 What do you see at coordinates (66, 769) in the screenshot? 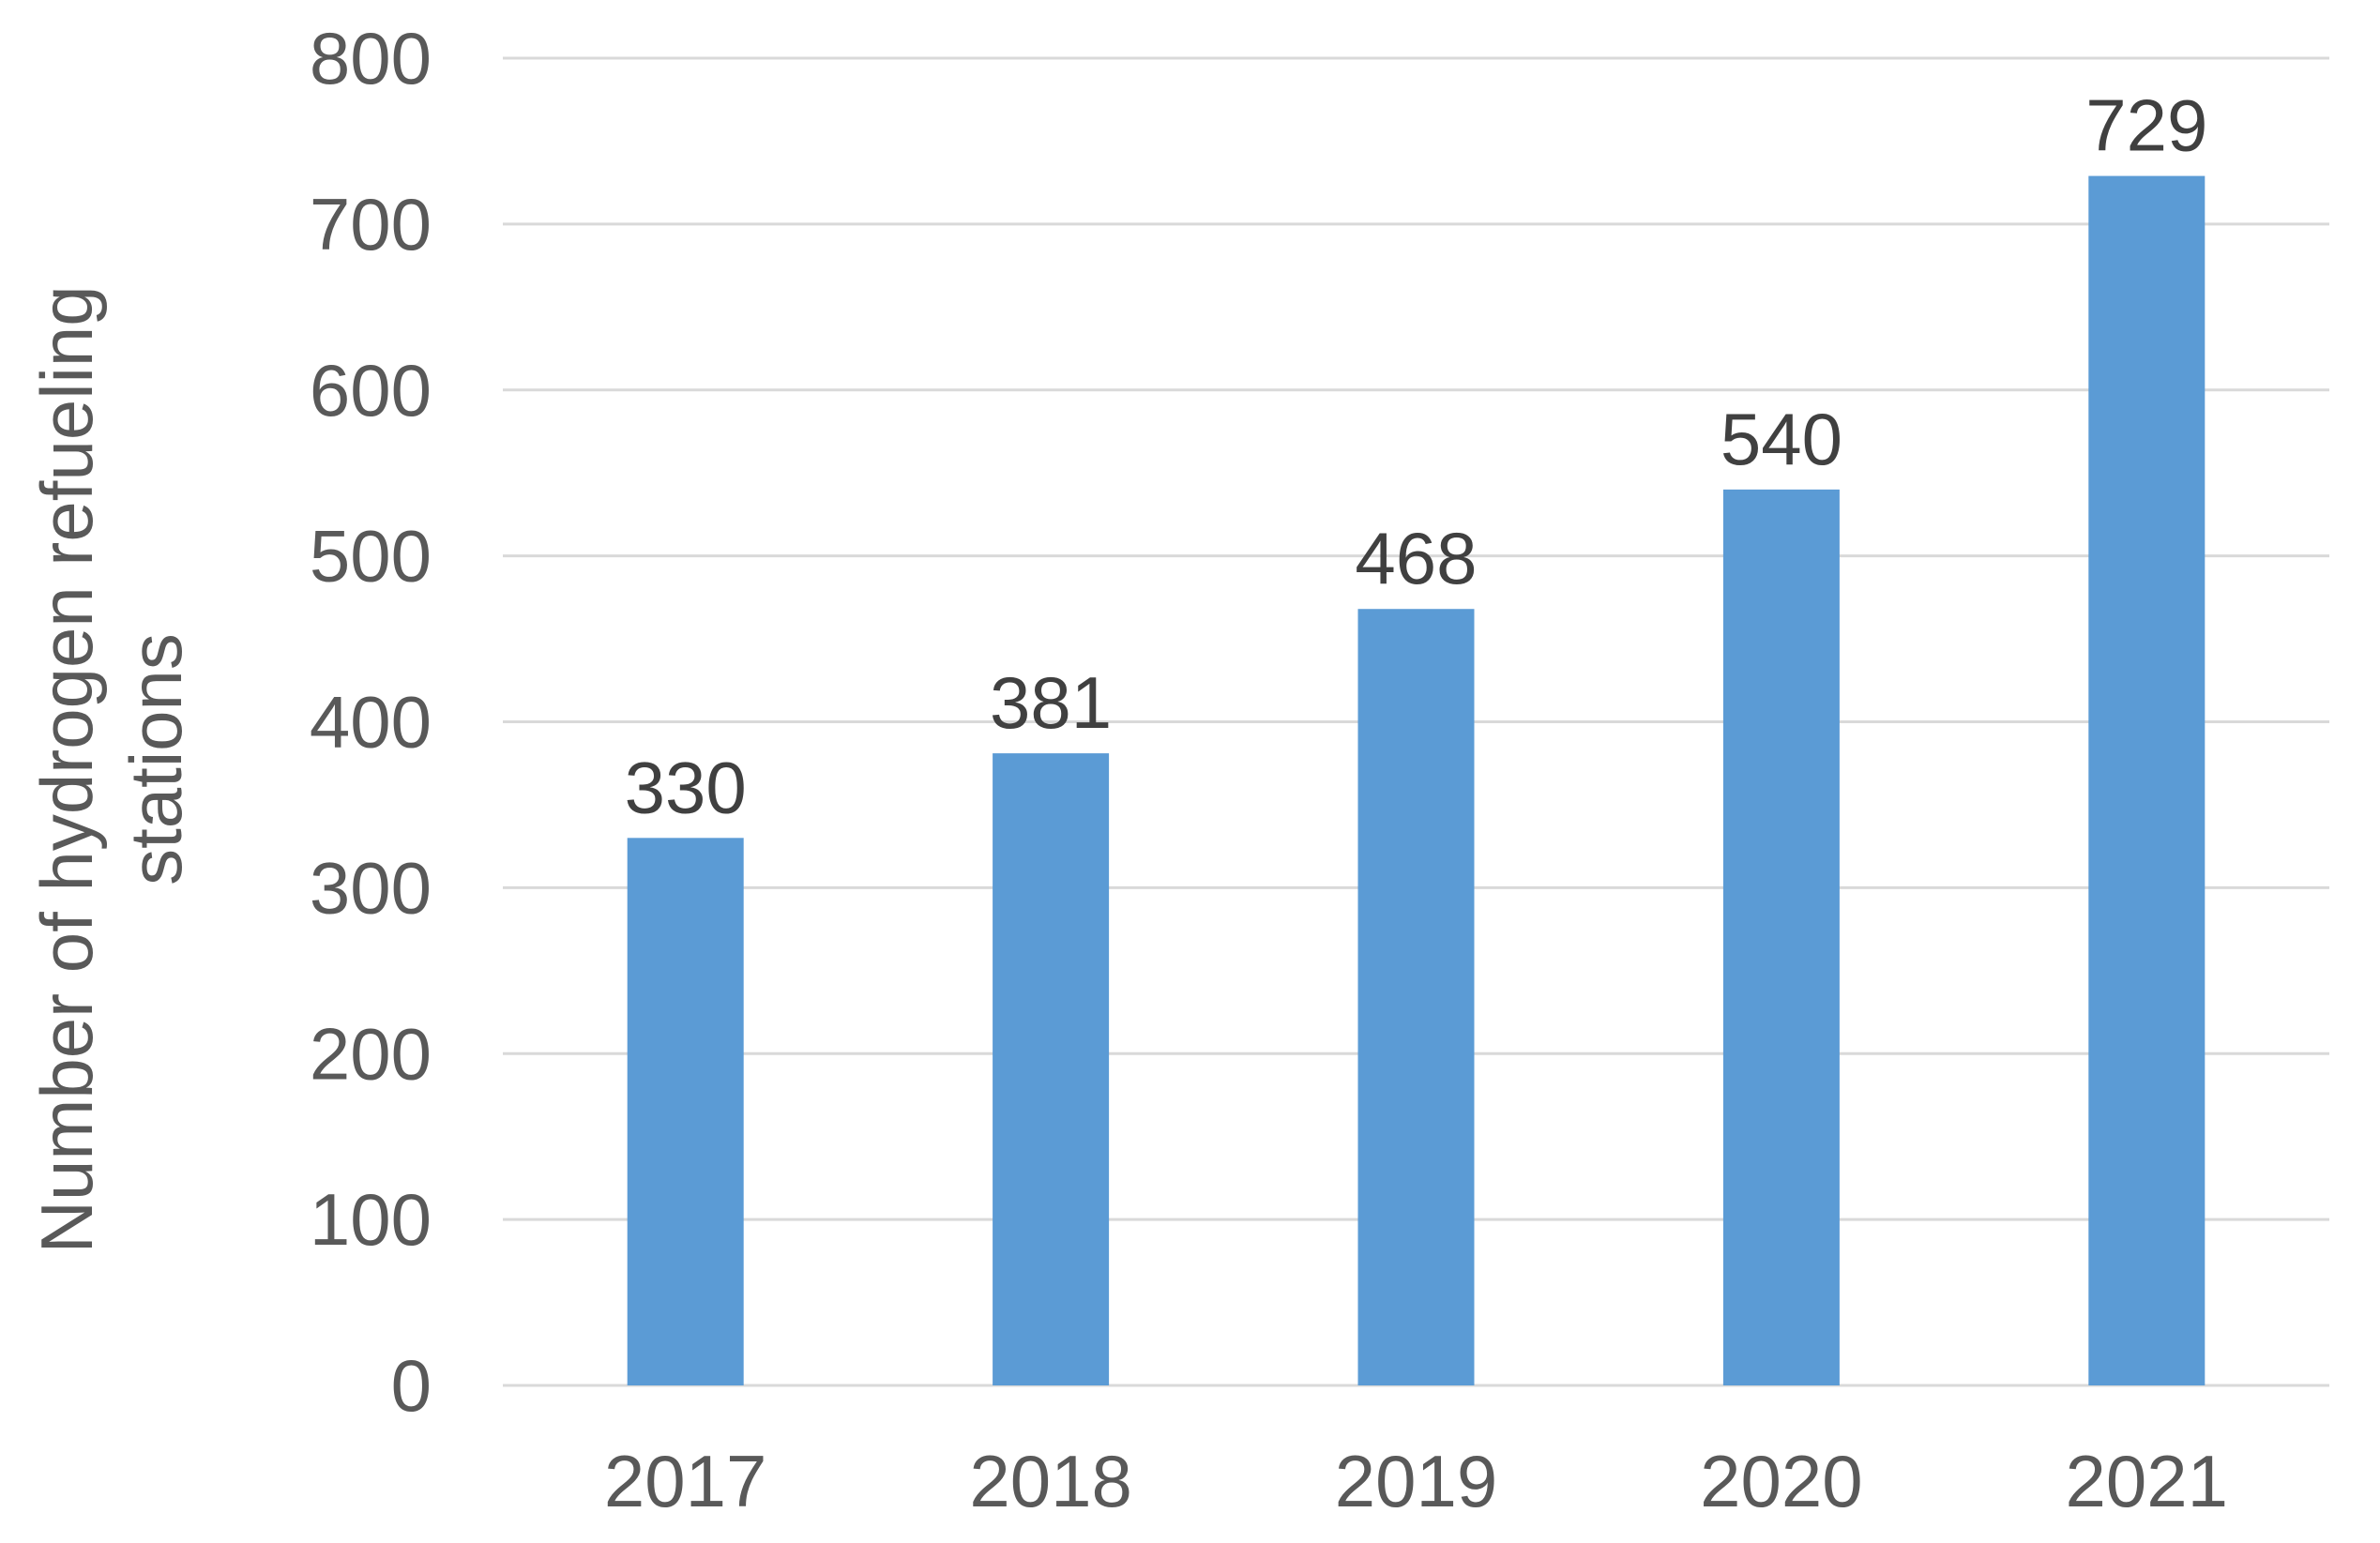
I see `y-axis-title-line-1: Number of hydrogen refueling` at bounding box center [66, 769].